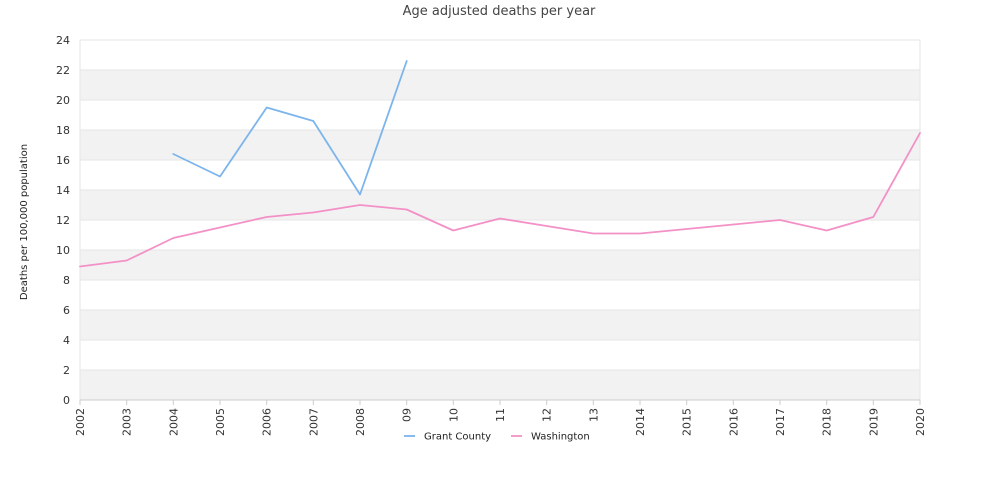  What do you see at coordinates (827, 422) in the screenshot?
I see `x-tick-label: 2018` at bounding box center [827, 422].